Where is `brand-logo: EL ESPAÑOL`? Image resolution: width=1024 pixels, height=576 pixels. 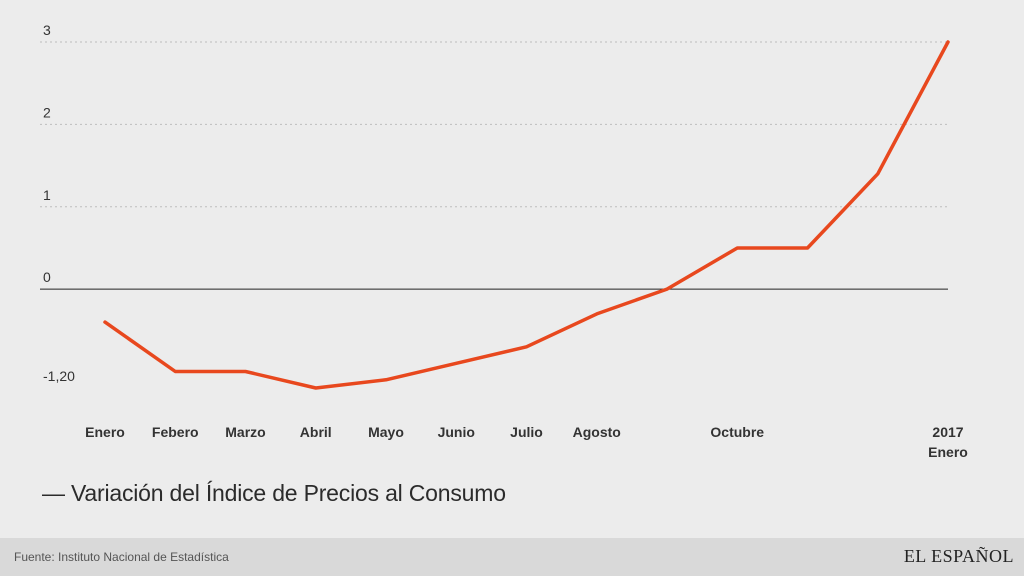 brand-logo: EL ESPAÑOL is located at coordinates (958, 556).